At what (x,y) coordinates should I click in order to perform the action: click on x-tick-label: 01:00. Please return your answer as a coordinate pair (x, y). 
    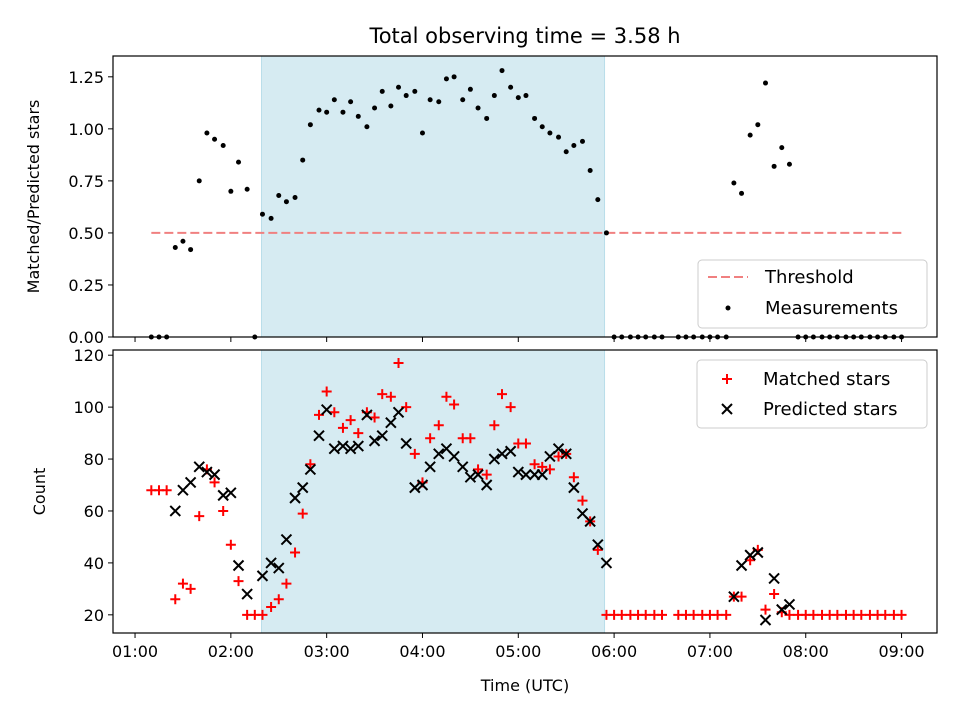
    Looking at the image, I should click on (135, 651).